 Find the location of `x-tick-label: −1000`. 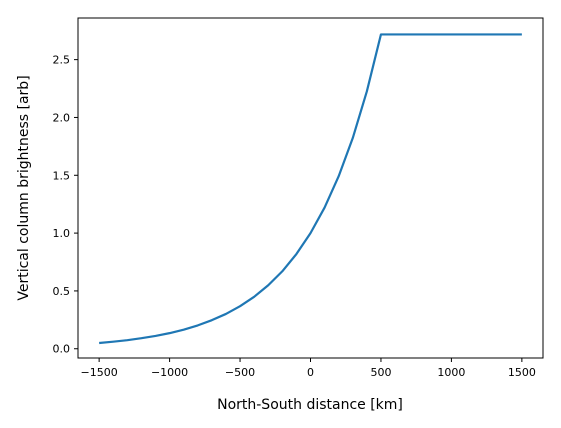

x-tick-label: −1000 is located at coordinates (169, 372).